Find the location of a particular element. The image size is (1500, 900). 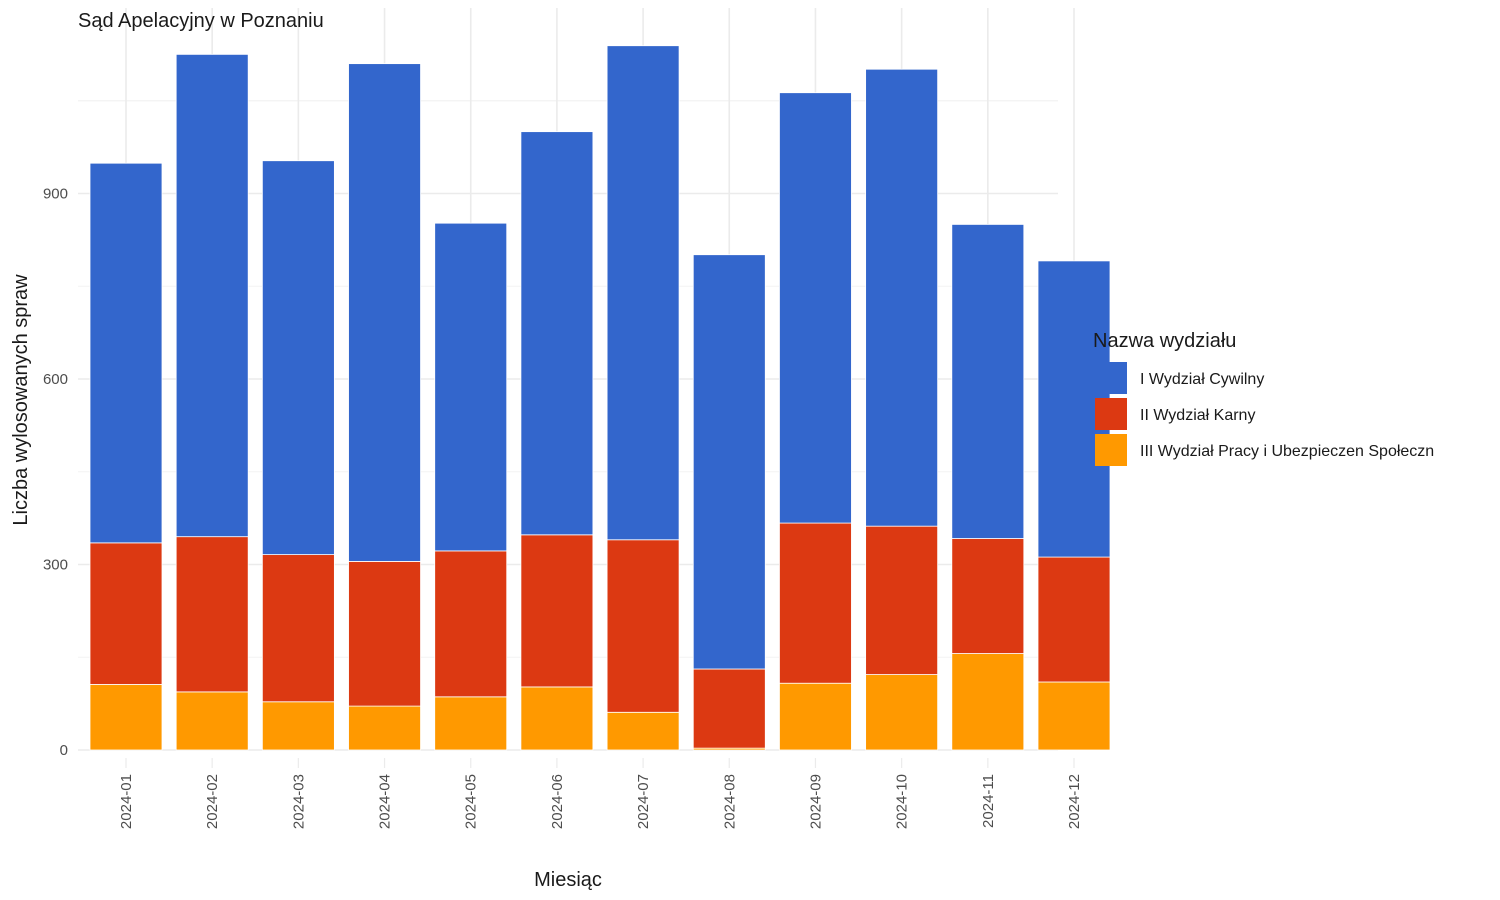

x-tick-label: 2024-12 is located at coordinates (1074, 801).